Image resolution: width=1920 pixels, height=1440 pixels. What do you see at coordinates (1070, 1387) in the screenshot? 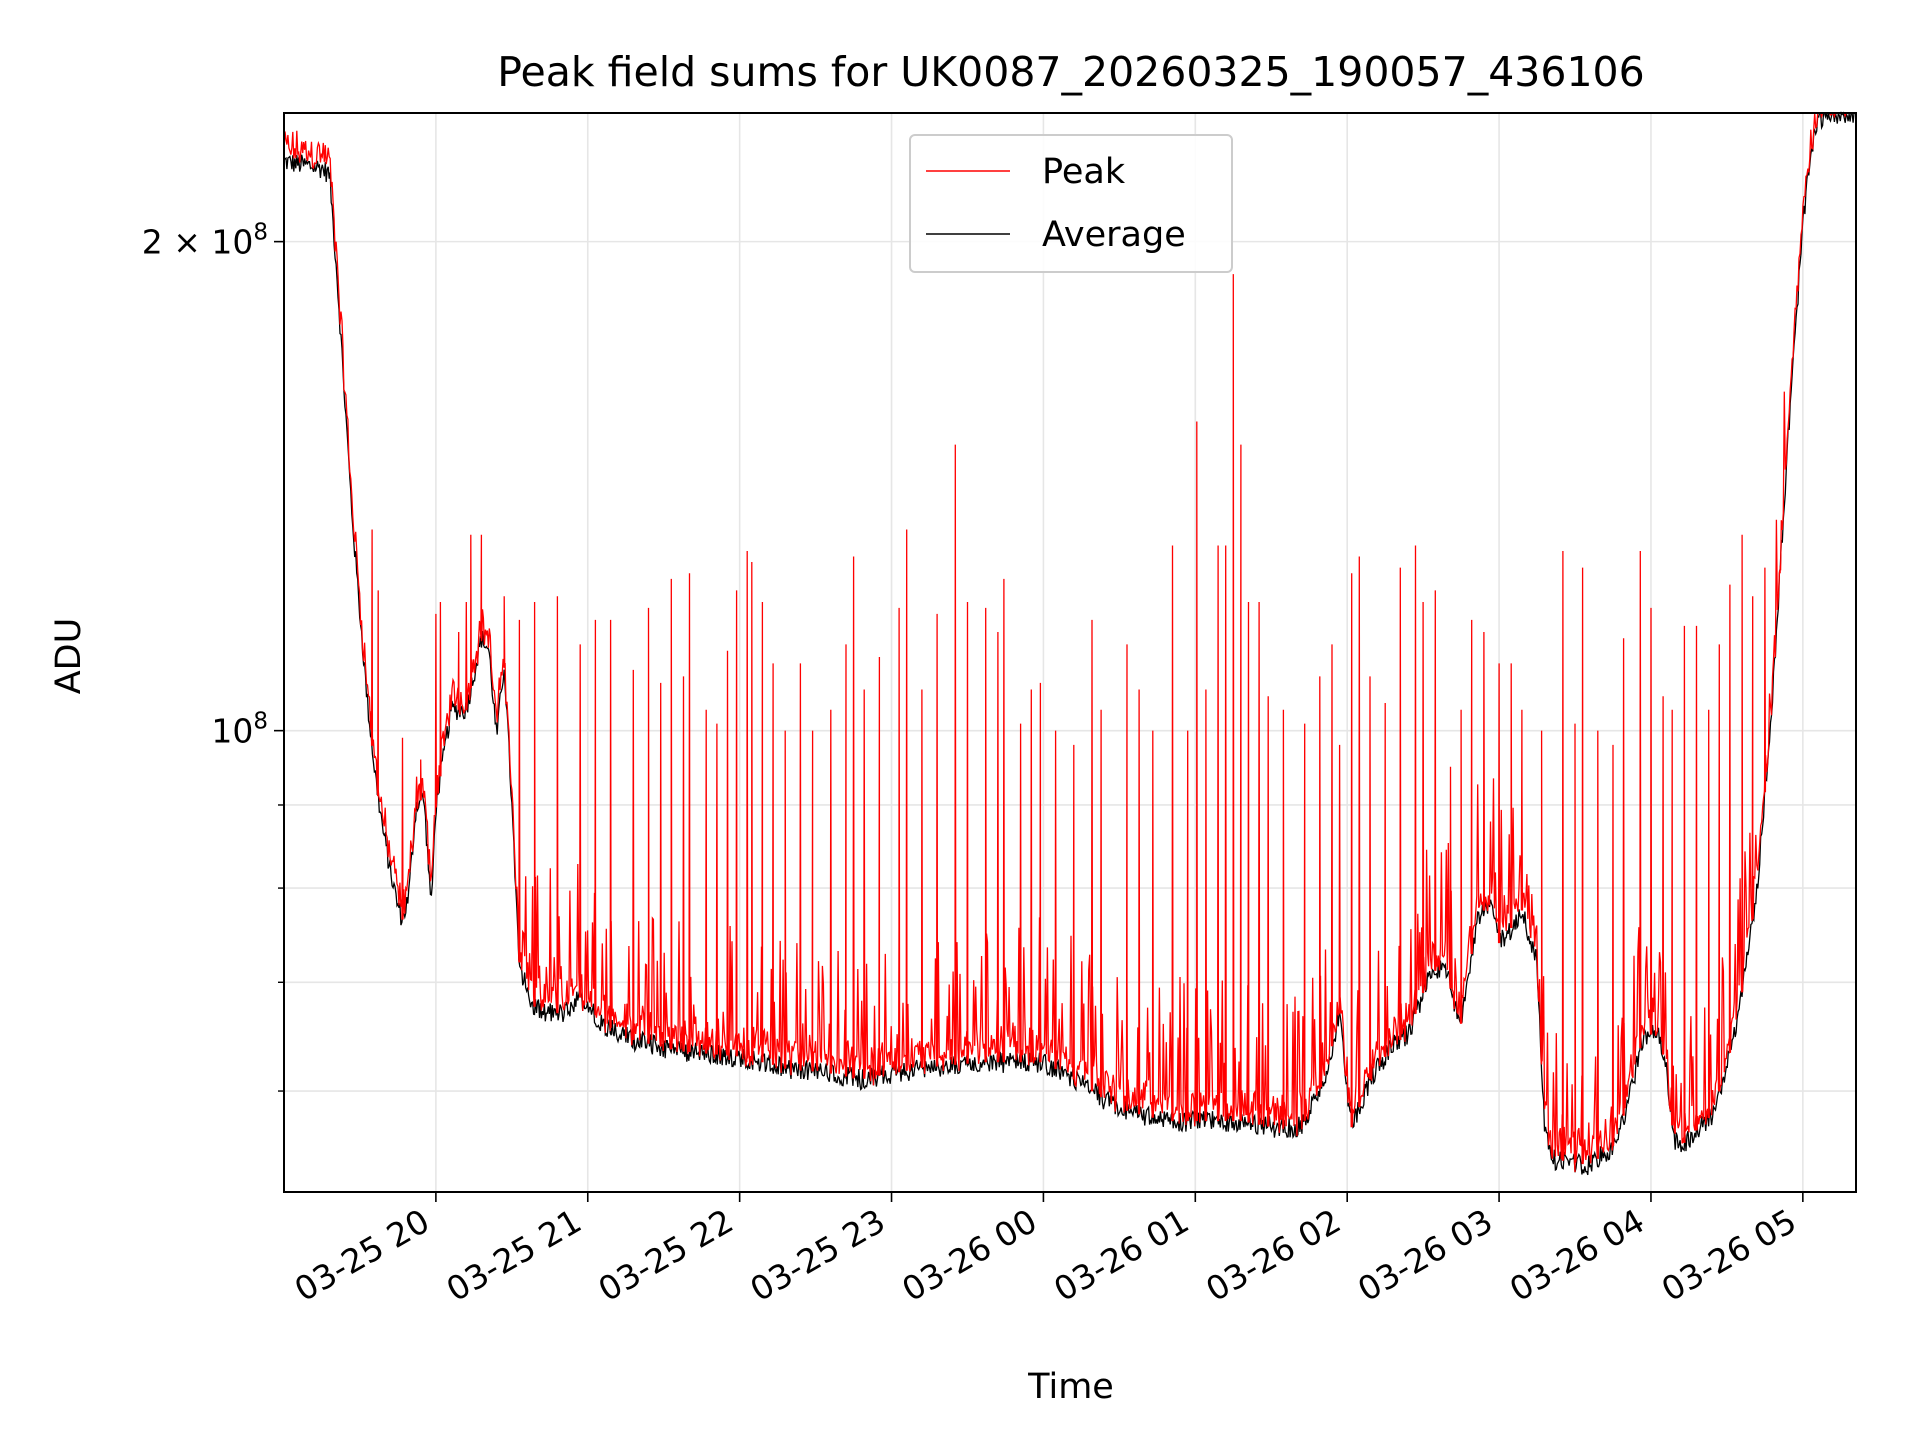
I see `x-axis-label: Time` at bounding box center [1070, 1387].